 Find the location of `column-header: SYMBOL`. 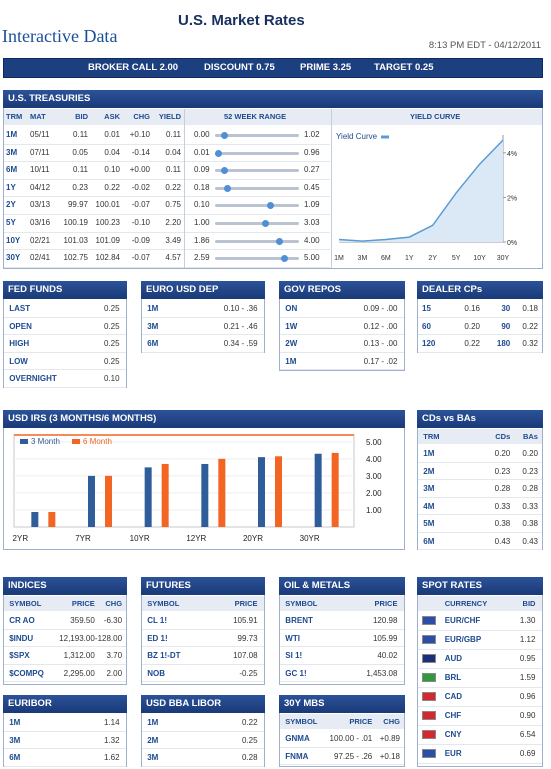

column-header: SYMBOL is located at coordinates (301, 603).